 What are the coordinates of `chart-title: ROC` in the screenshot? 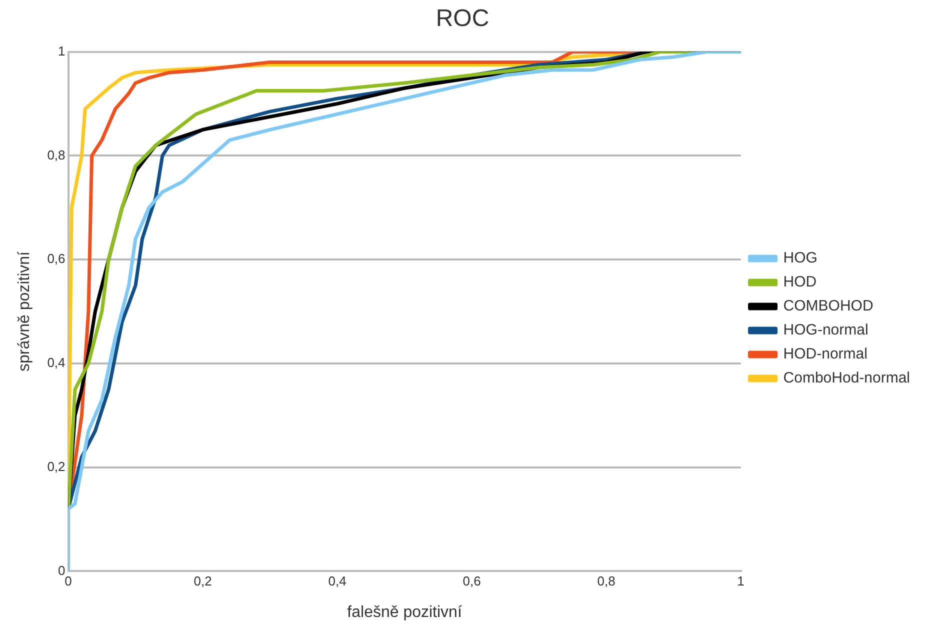 It's located at (463, 18).